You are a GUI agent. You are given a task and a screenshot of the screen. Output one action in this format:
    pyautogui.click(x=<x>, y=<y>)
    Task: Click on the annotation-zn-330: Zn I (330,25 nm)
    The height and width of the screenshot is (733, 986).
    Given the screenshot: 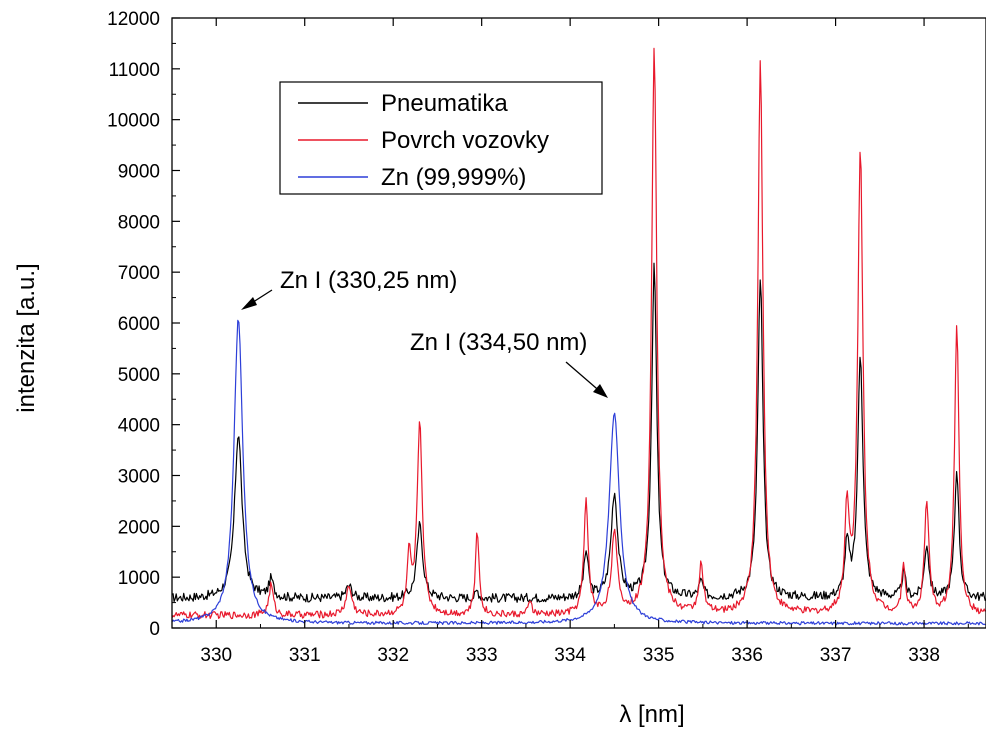 What is the action you would take?
    pyautogui.click(x=349, y=288)
    